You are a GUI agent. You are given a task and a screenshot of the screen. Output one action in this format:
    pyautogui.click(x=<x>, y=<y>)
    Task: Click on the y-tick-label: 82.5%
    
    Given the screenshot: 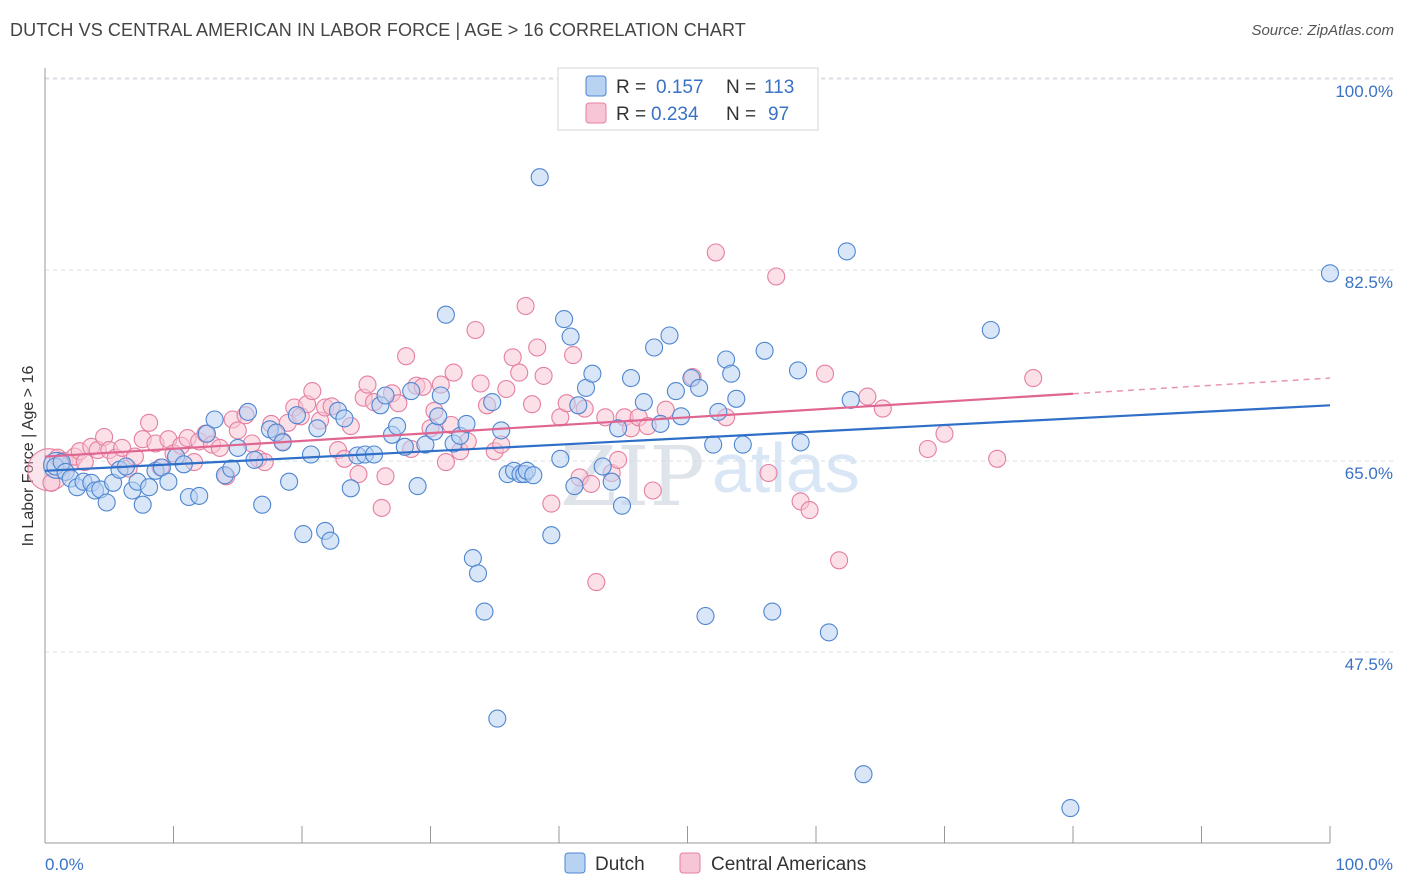 What is the action you would take?
    pyautogui.click(x=1369, y=282)
    